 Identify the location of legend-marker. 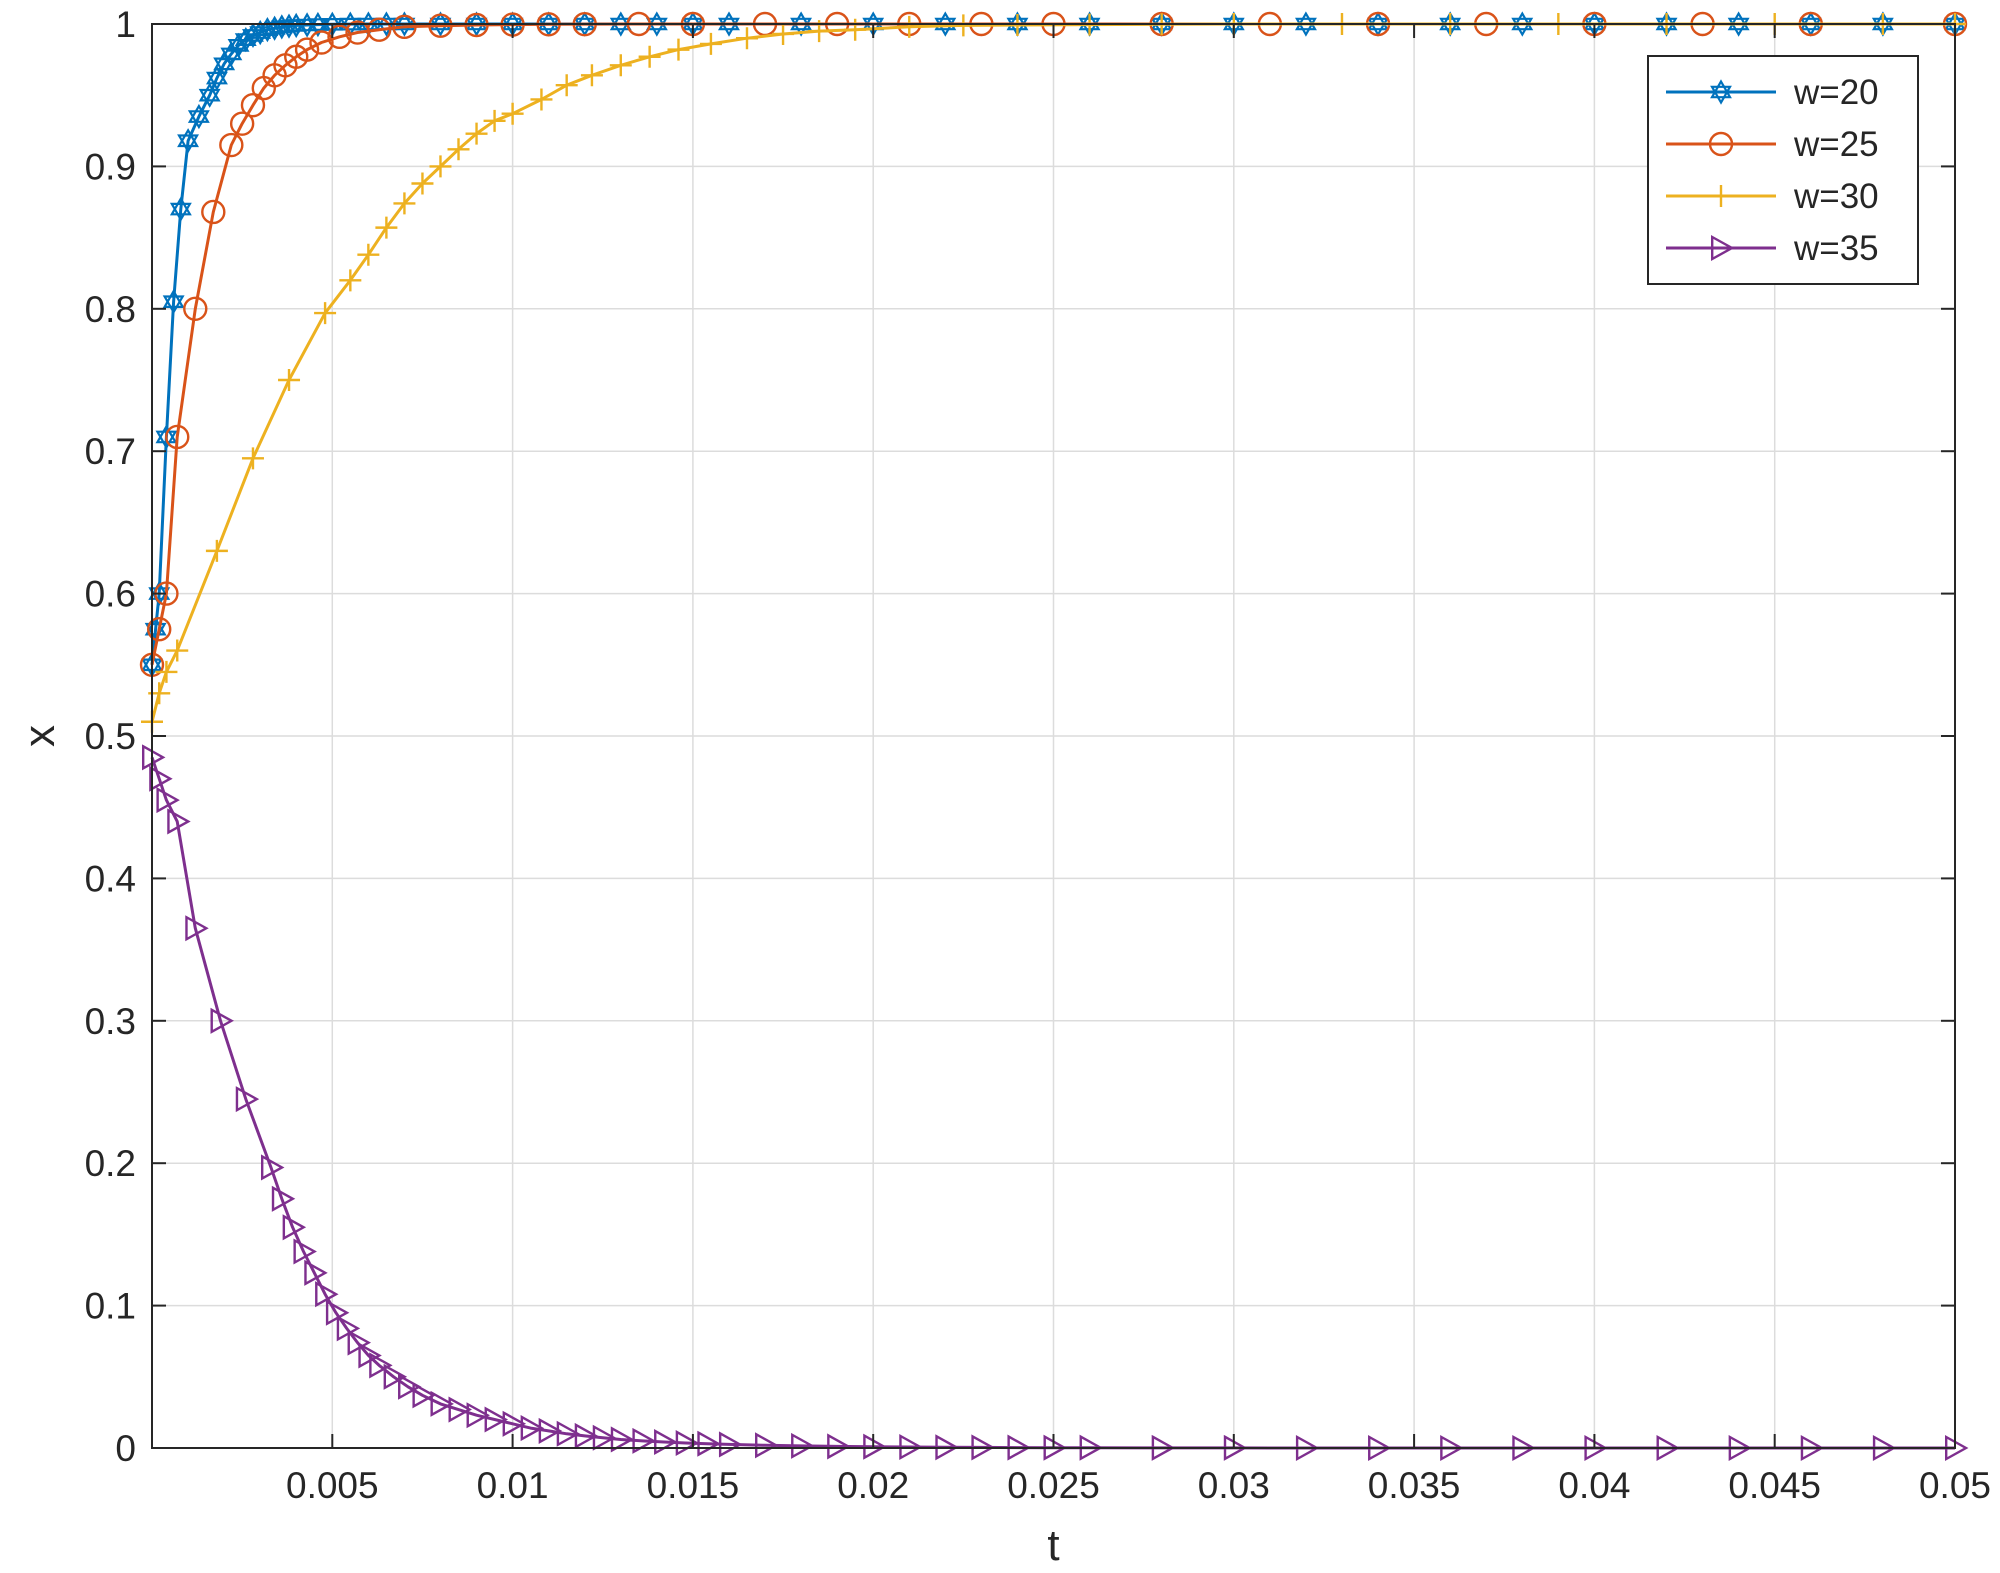
(1721, 92).